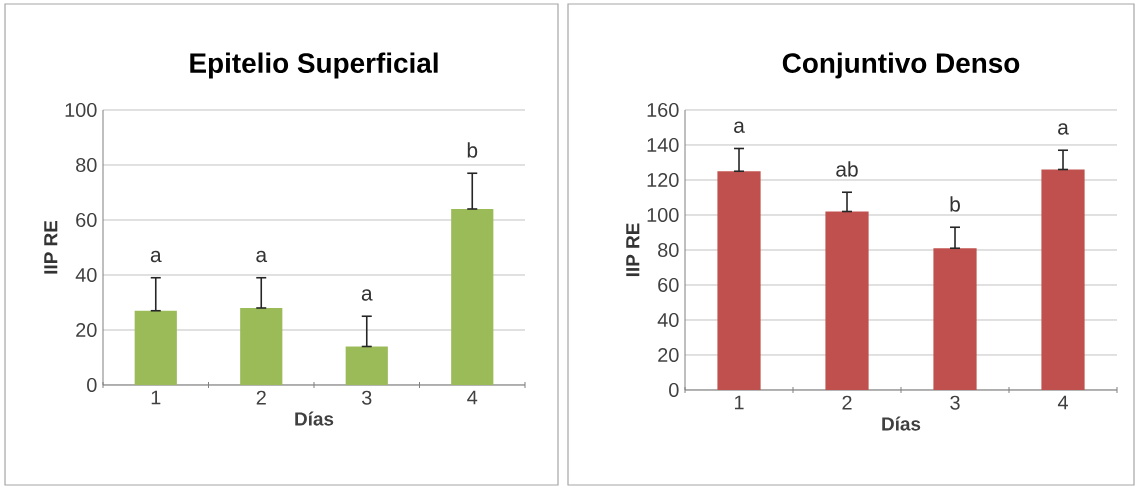 The width and height of the screenshot is (1139, 489). What do you see at coordinates (663, 145) in the screenshot?
I see `y-tick-label: 140` at bounding box center [663, 145].